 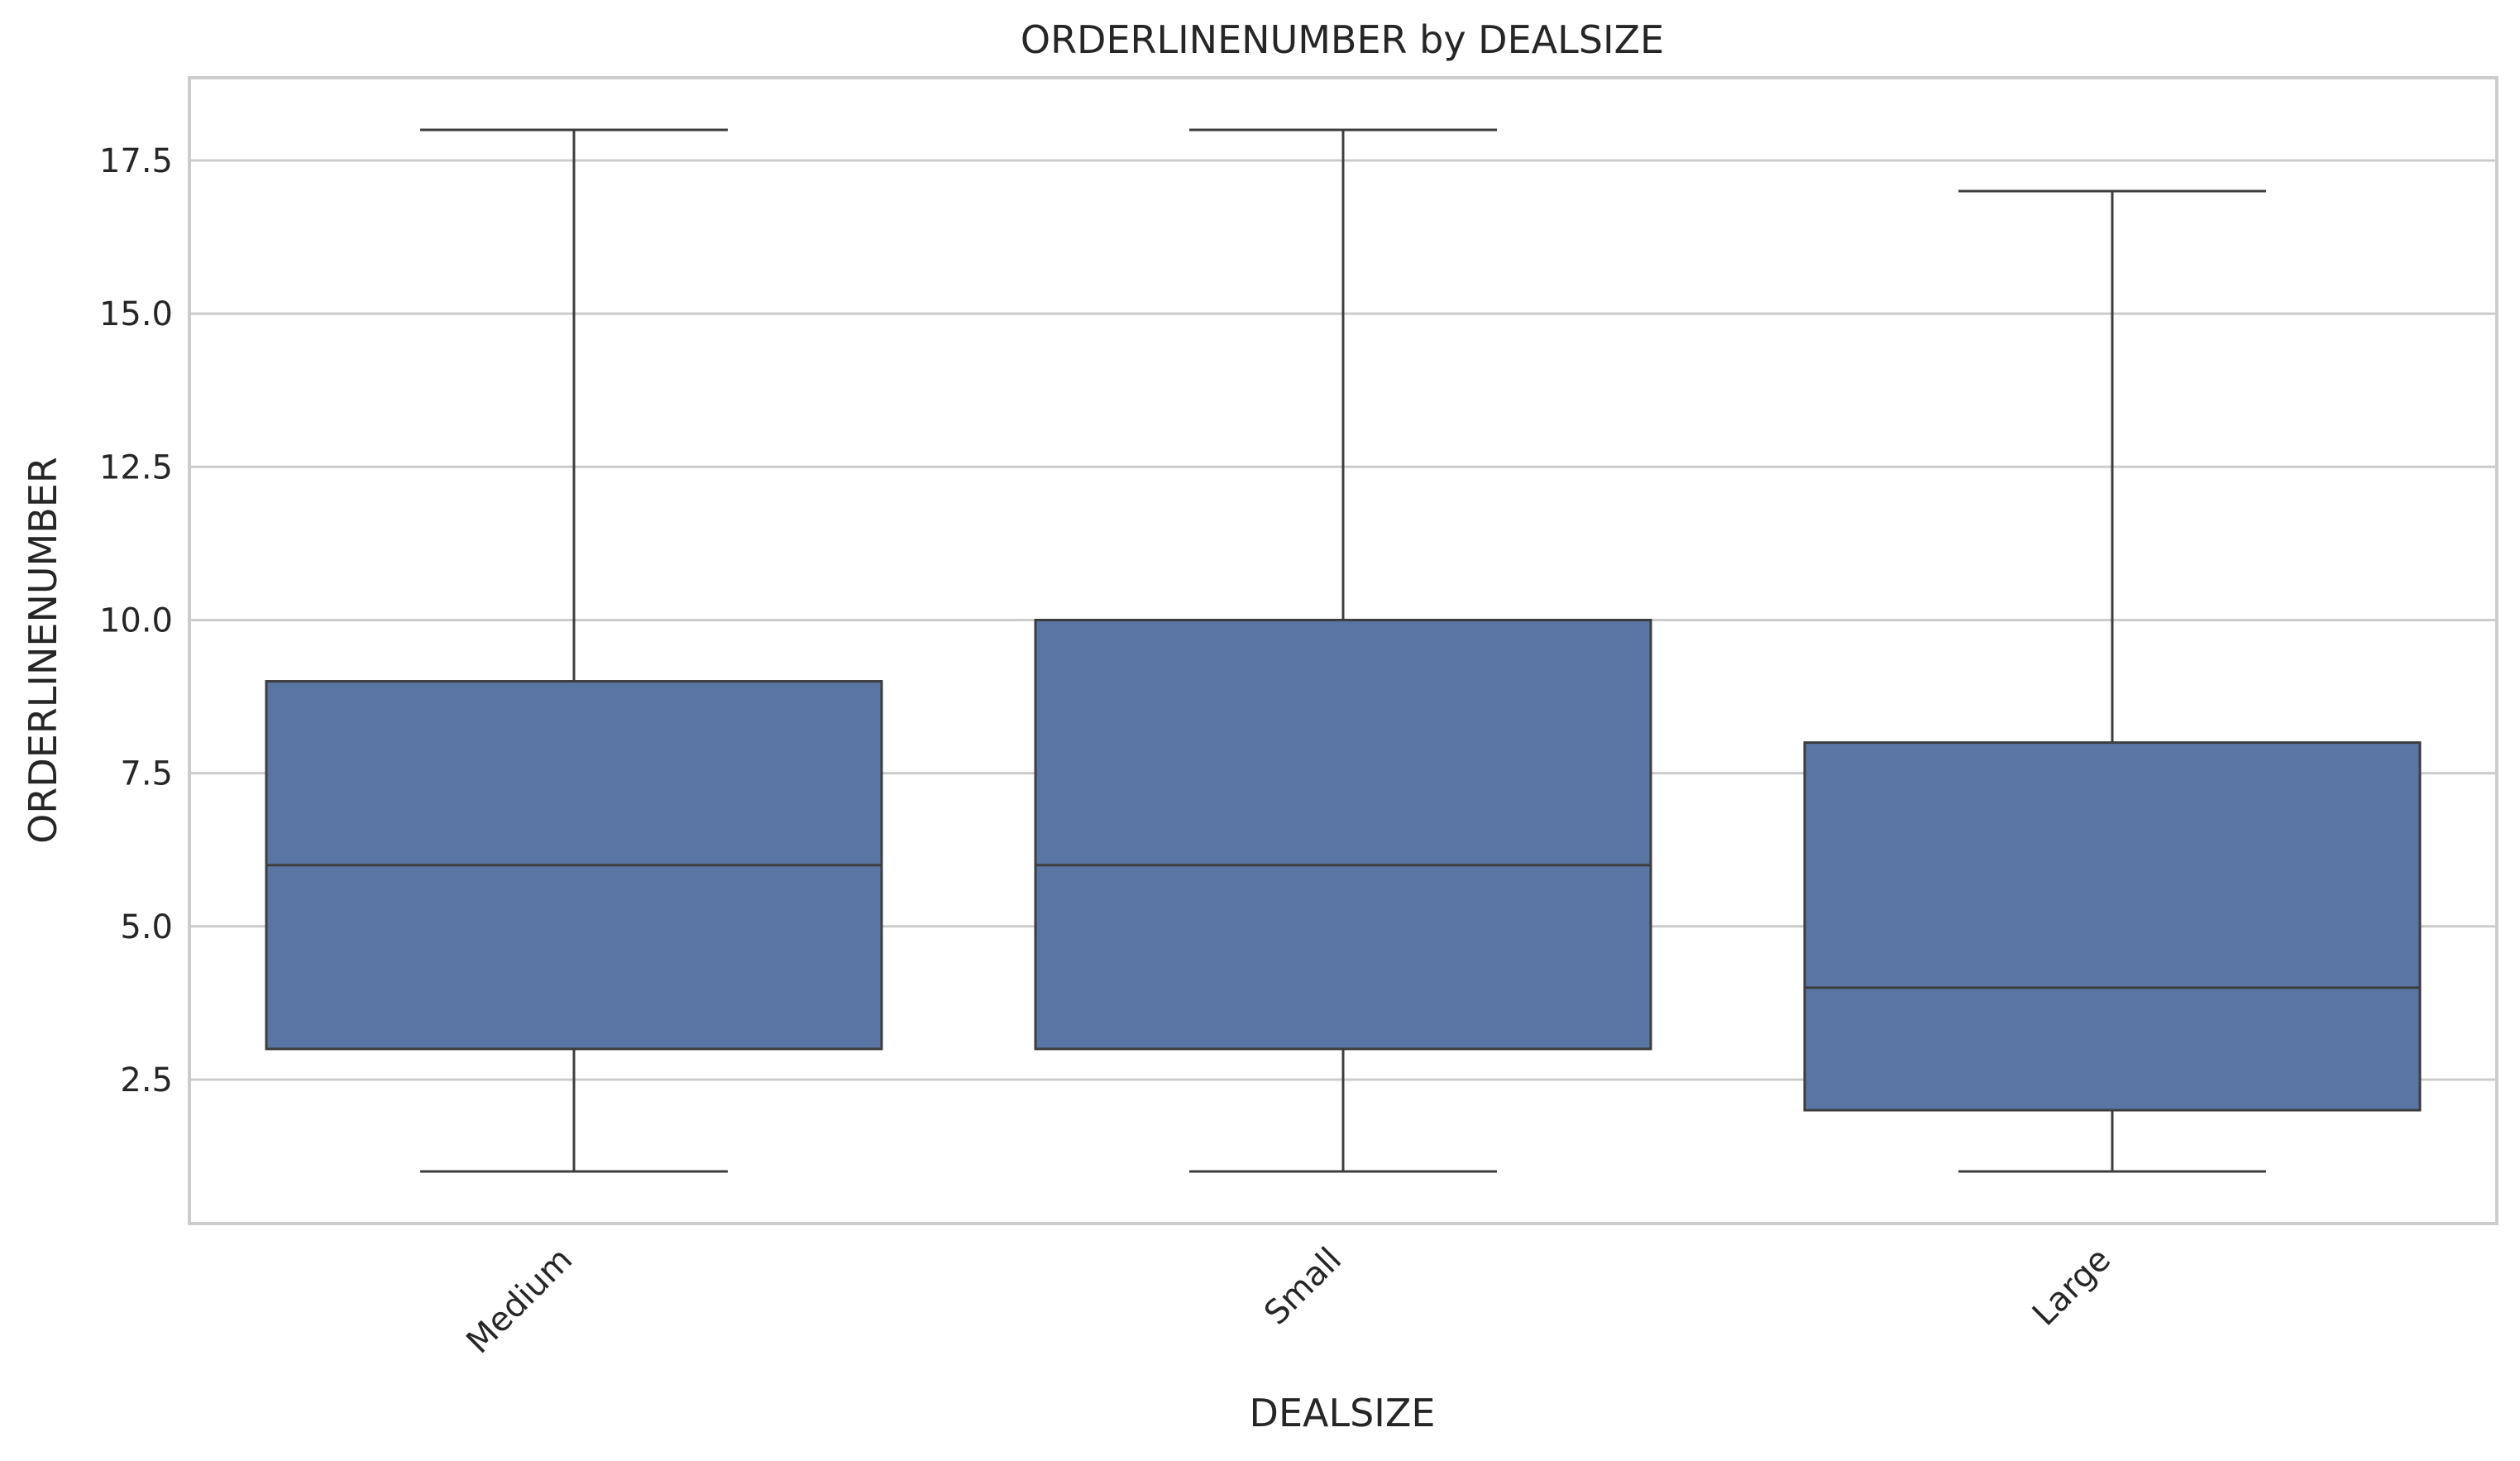 What do you see at coordinates (146, 927) in the screenshot?
I see `y-tick-label: 5.0` at bounding box center [146, 927].